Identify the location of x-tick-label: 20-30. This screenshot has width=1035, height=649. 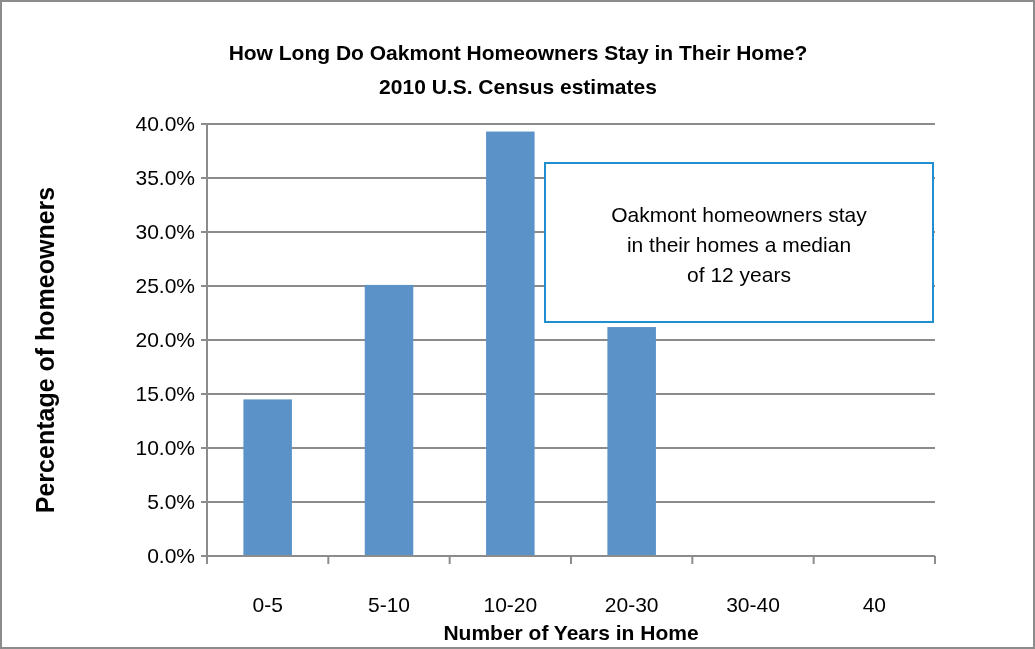
(631, 604).